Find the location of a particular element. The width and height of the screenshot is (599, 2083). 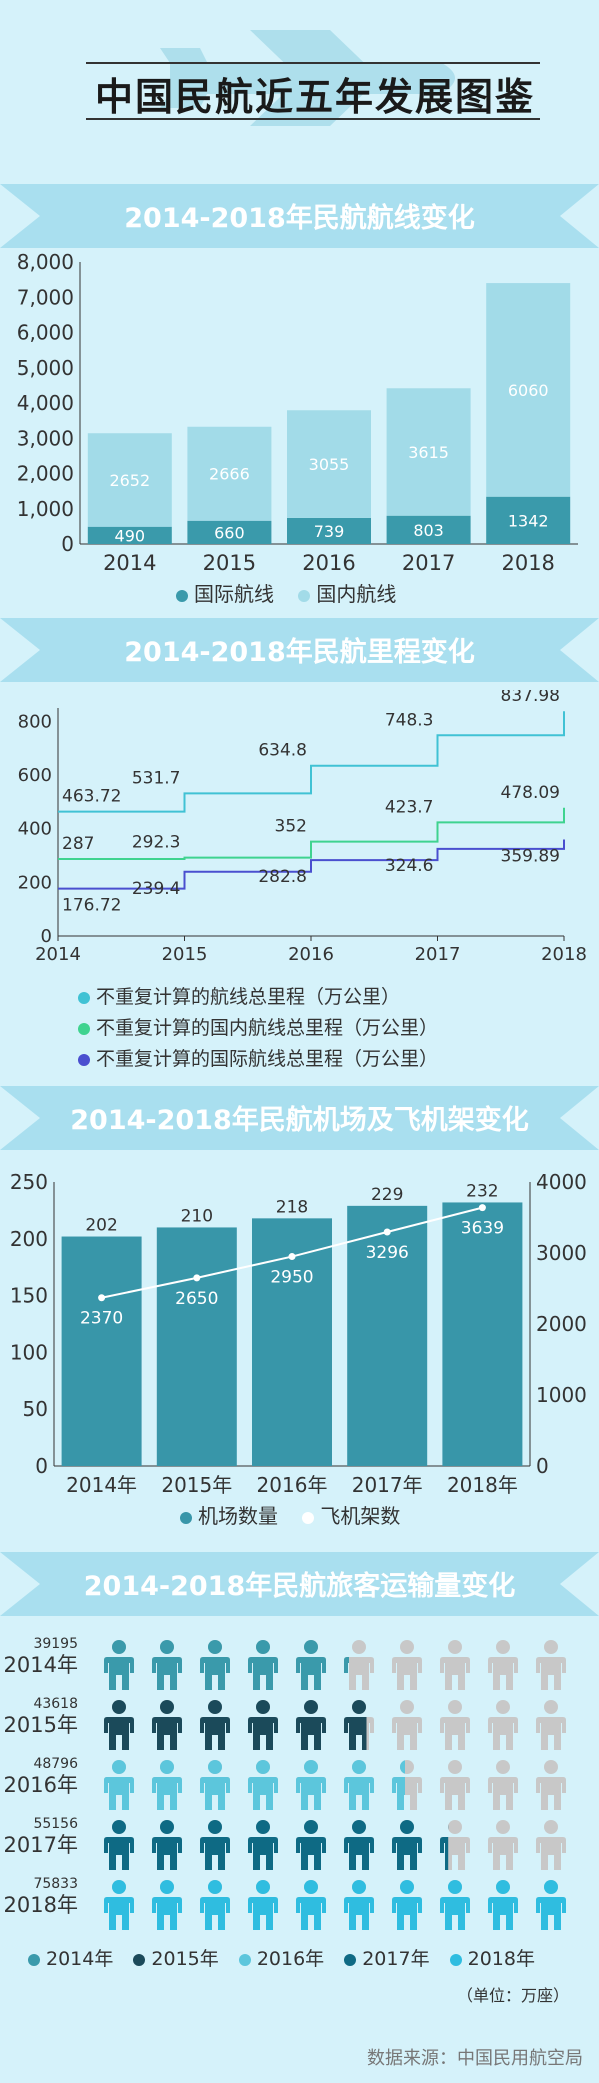

bar-intl is located at coordinates (329, 530).